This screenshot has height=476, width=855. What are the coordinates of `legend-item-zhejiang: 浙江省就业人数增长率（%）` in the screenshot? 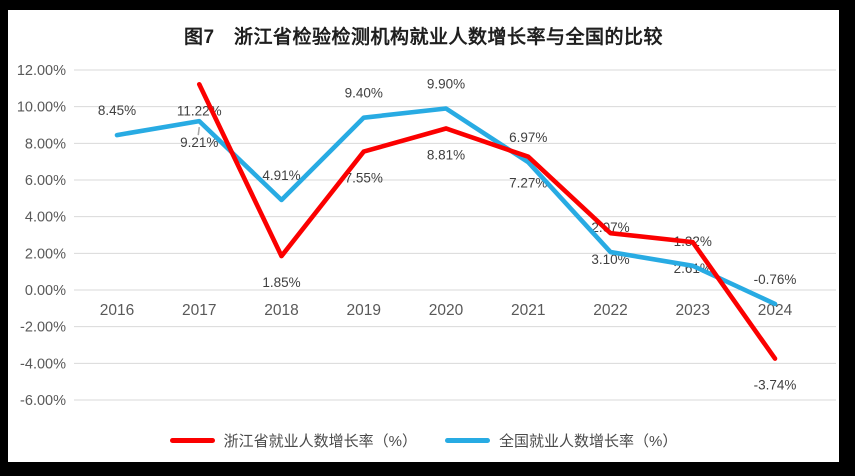 It's located at (293, 440).